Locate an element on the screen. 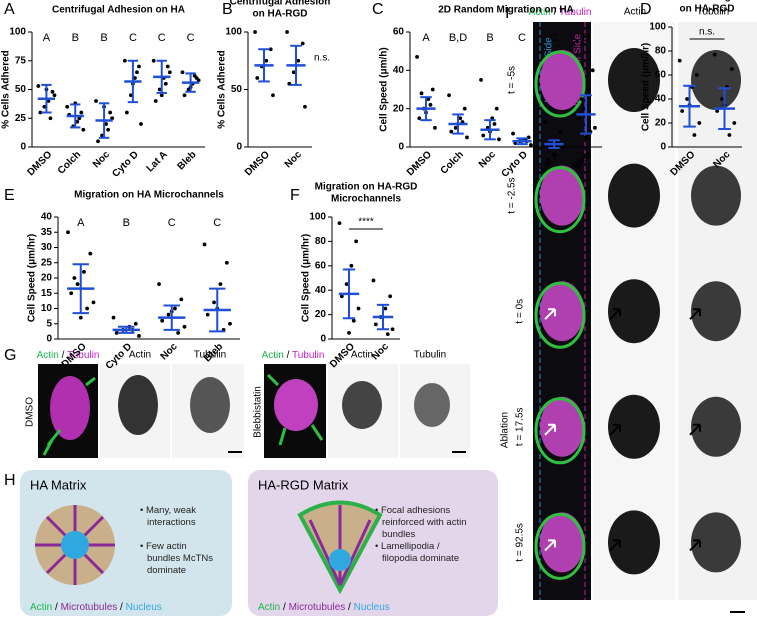 The image size is (757, 623). panel-letter: G is located at coordinates (10, 355).